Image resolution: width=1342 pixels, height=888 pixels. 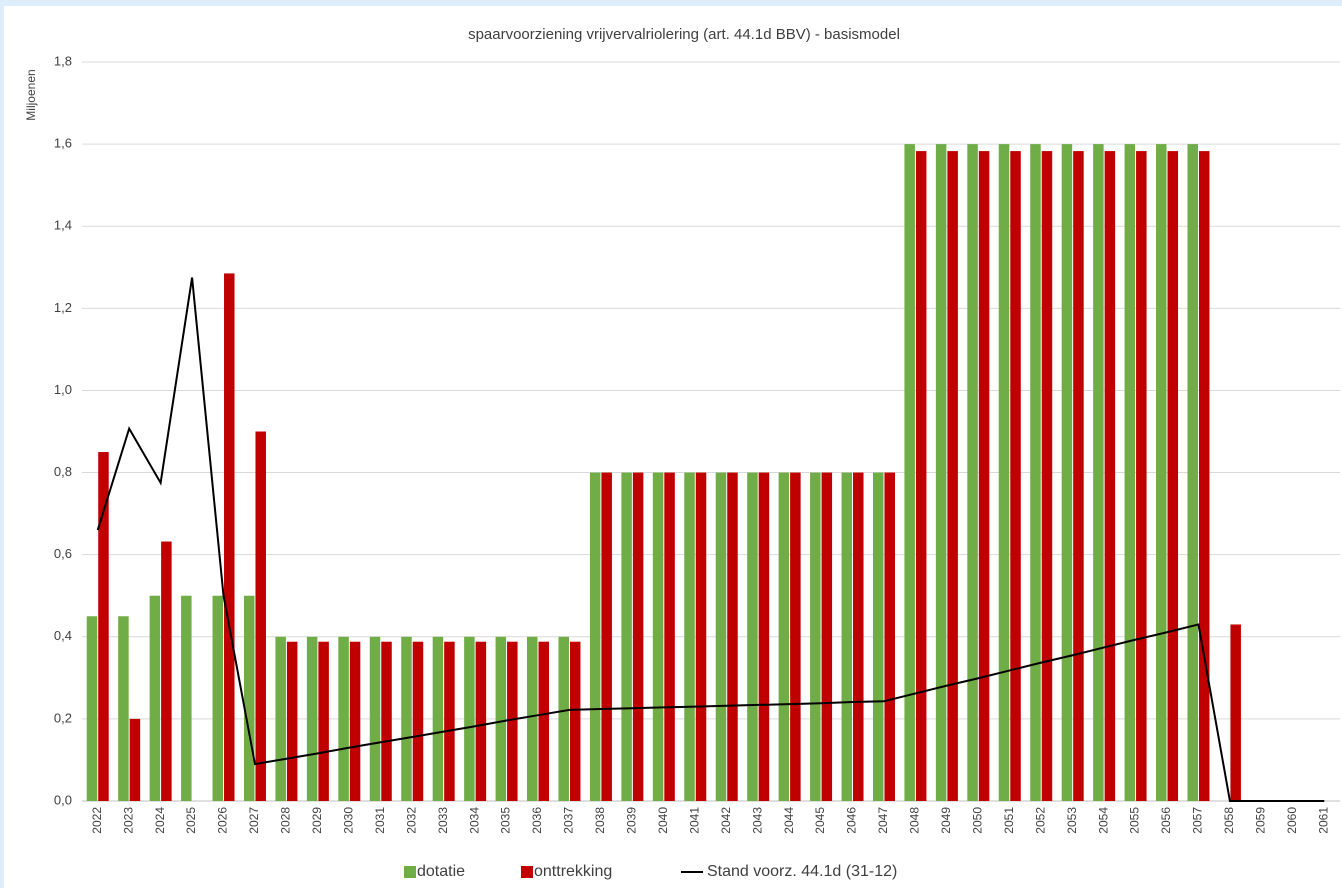 What do you see at coordinates (380, 820) in the screenshot?
I see `x-tick-label: 2031` at bounding box center [380, 820].